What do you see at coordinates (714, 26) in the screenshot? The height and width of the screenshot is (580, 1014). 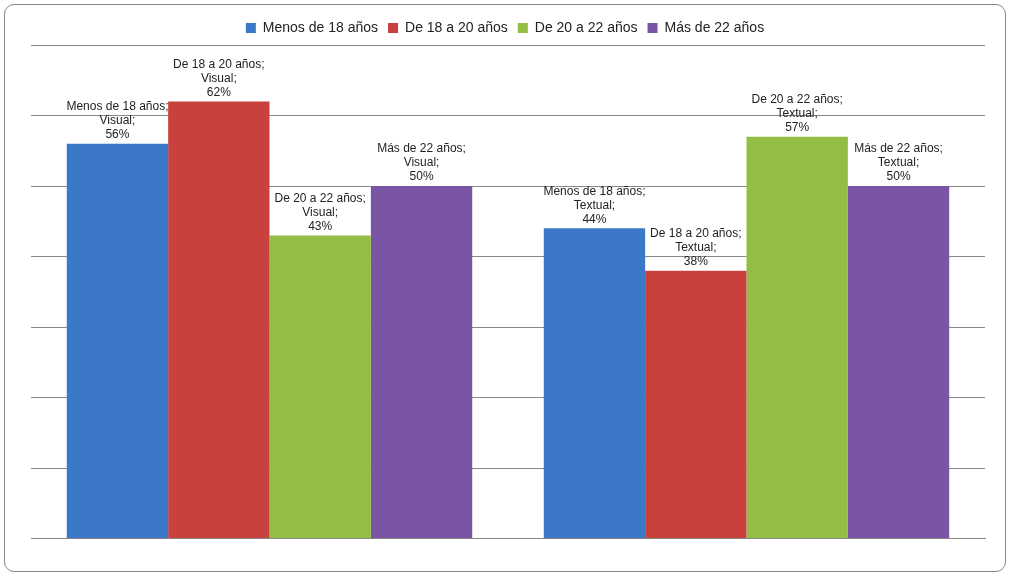 I see `legend-label: Más de 22 años` at bounding box center [714, 26].